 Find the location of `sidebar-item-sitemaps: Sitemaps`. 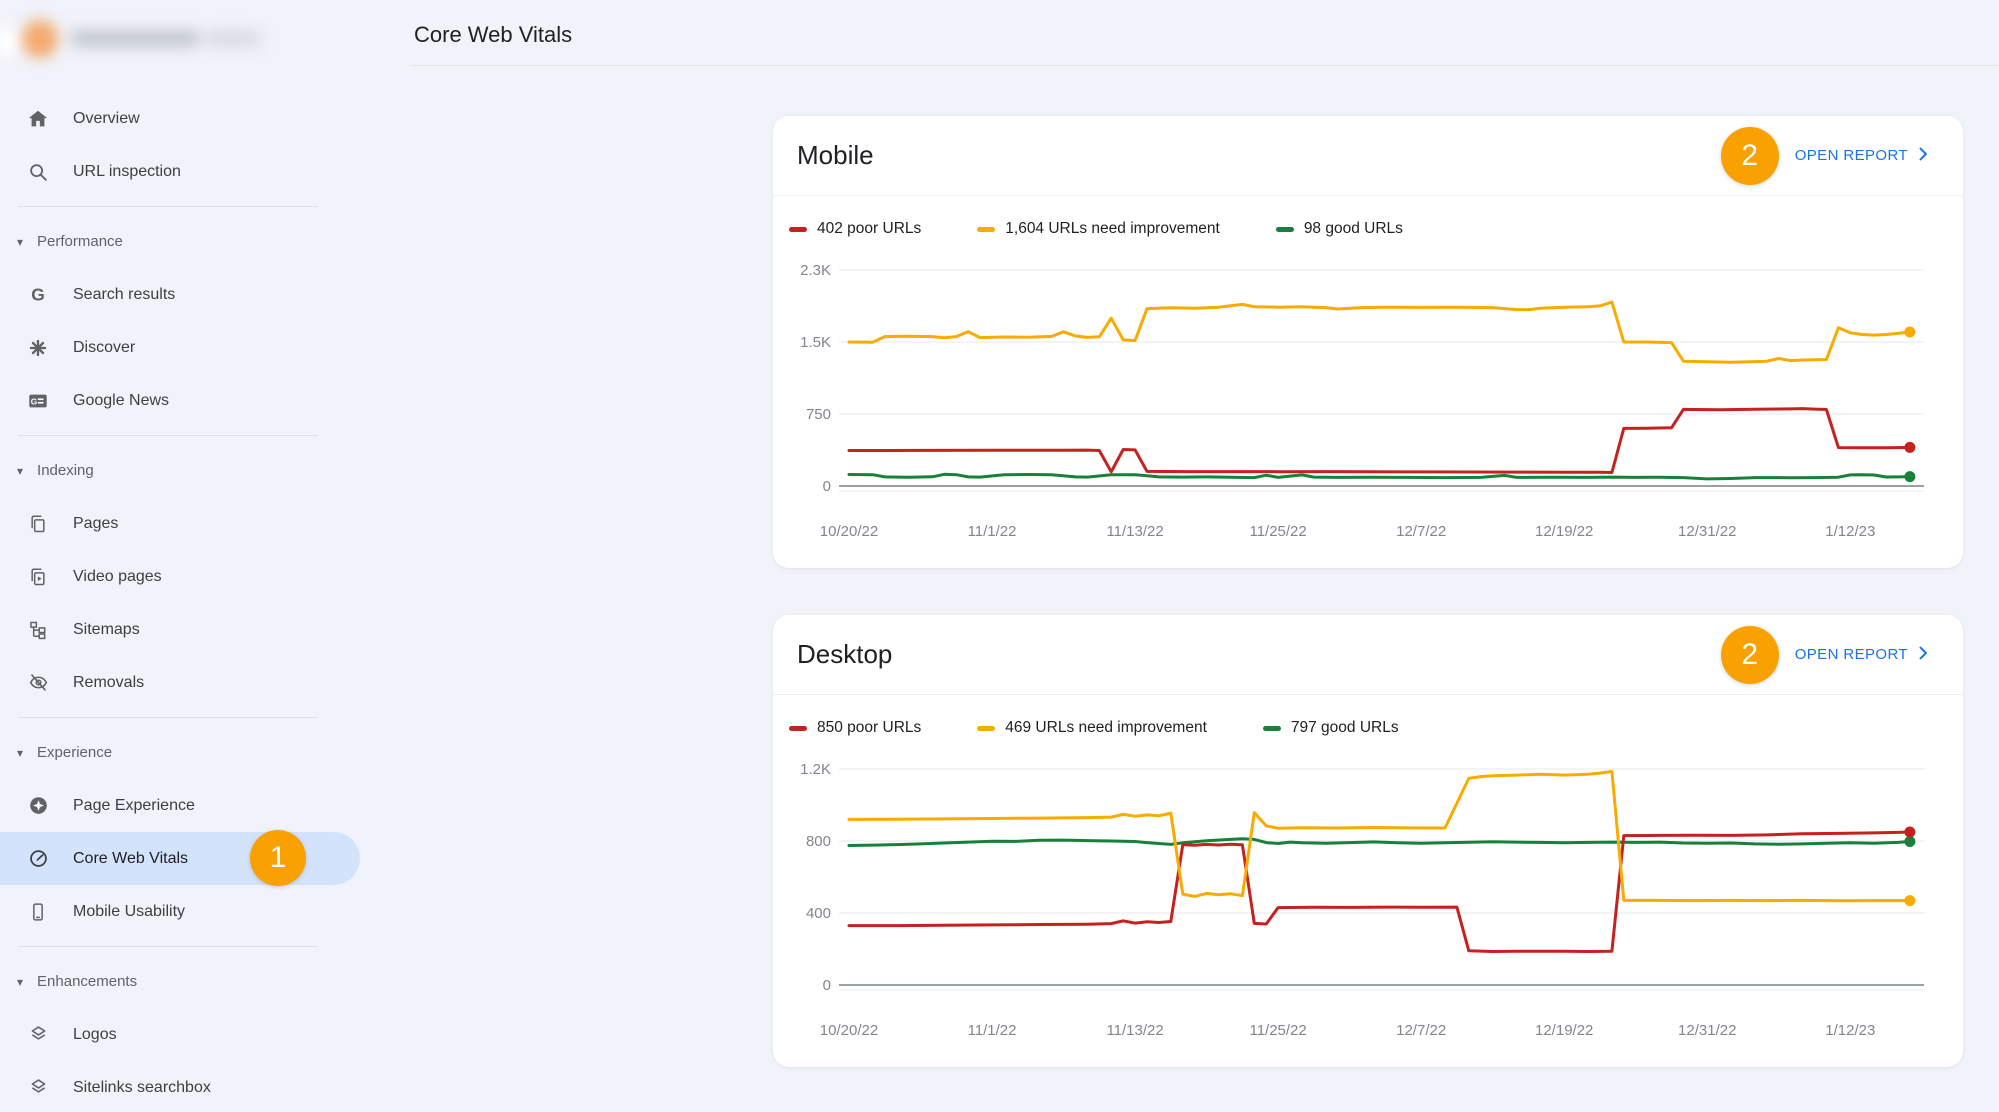

sidebar-item-sitemaps: Sitemaps is located at coordinates (180, 629).